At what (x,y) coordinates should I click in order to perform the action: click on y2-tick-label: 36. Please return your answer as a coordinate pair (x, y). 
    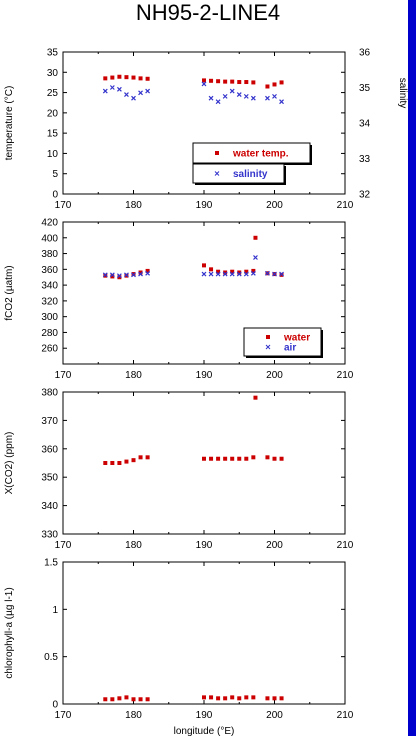
    Looking at the image, I should click on (365, 53).